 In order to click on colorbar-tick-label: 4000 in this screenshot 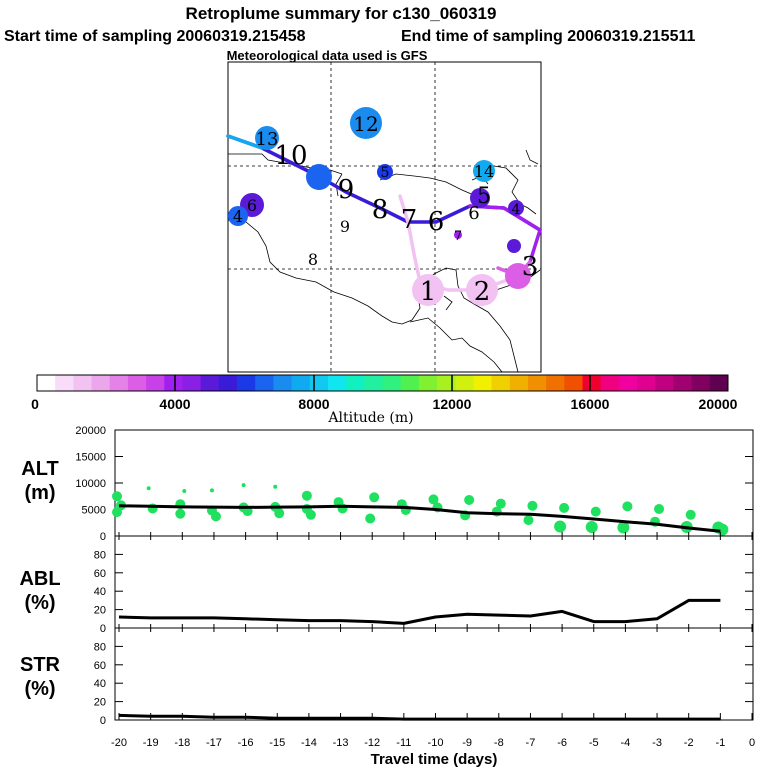, I will do `click(174, 404)`.